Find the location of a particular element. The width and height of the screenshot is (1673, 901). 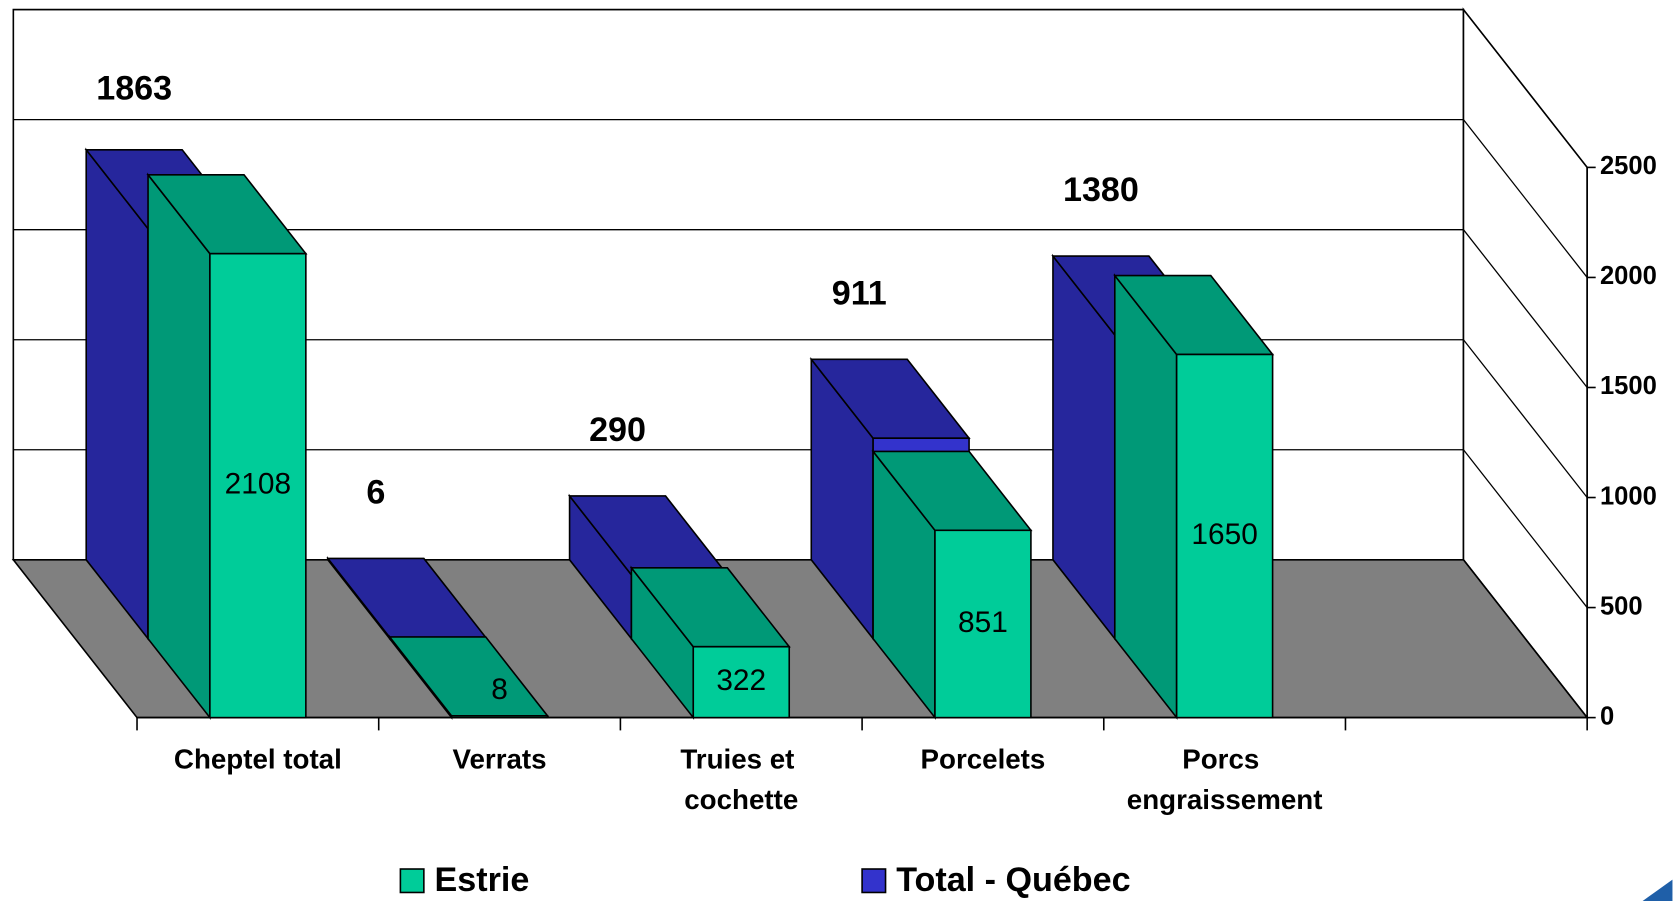

x-tick-label: Truies et cochette is located at coordinates (741, 780).